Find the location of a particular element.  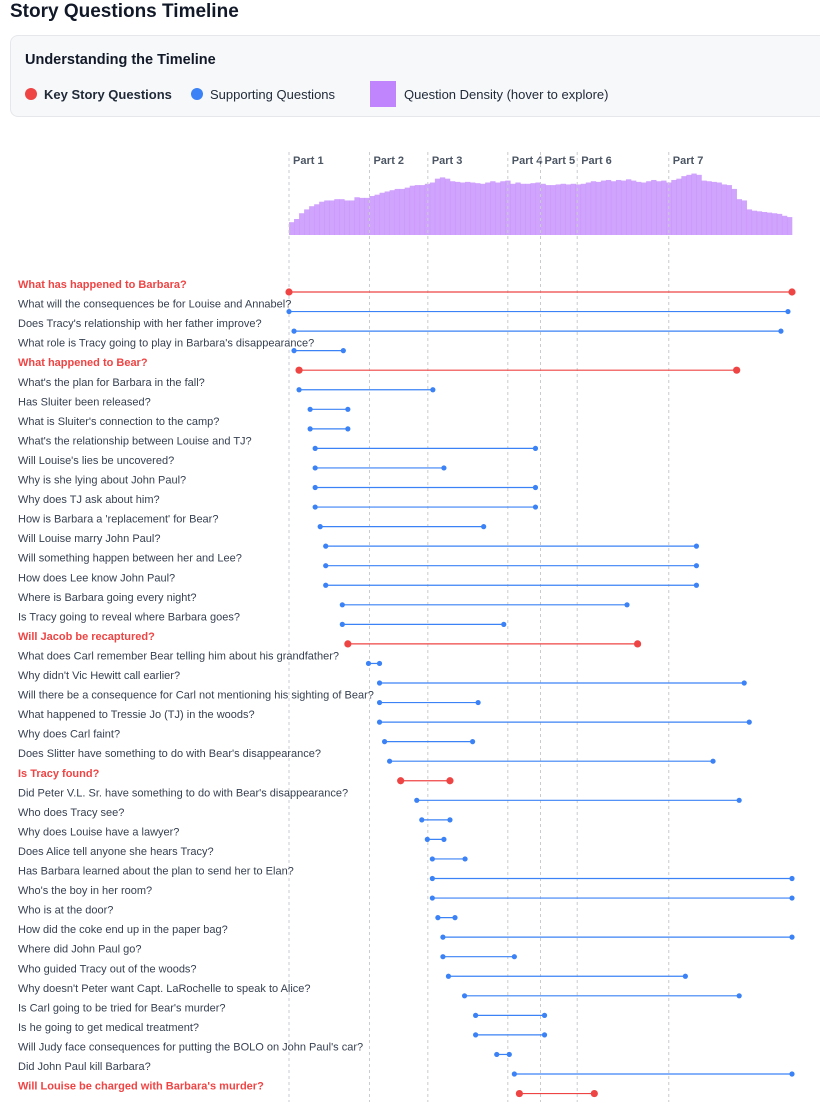

supporting-question-row: Will Louise marry John Paul? is located at coordinates (359, 541).